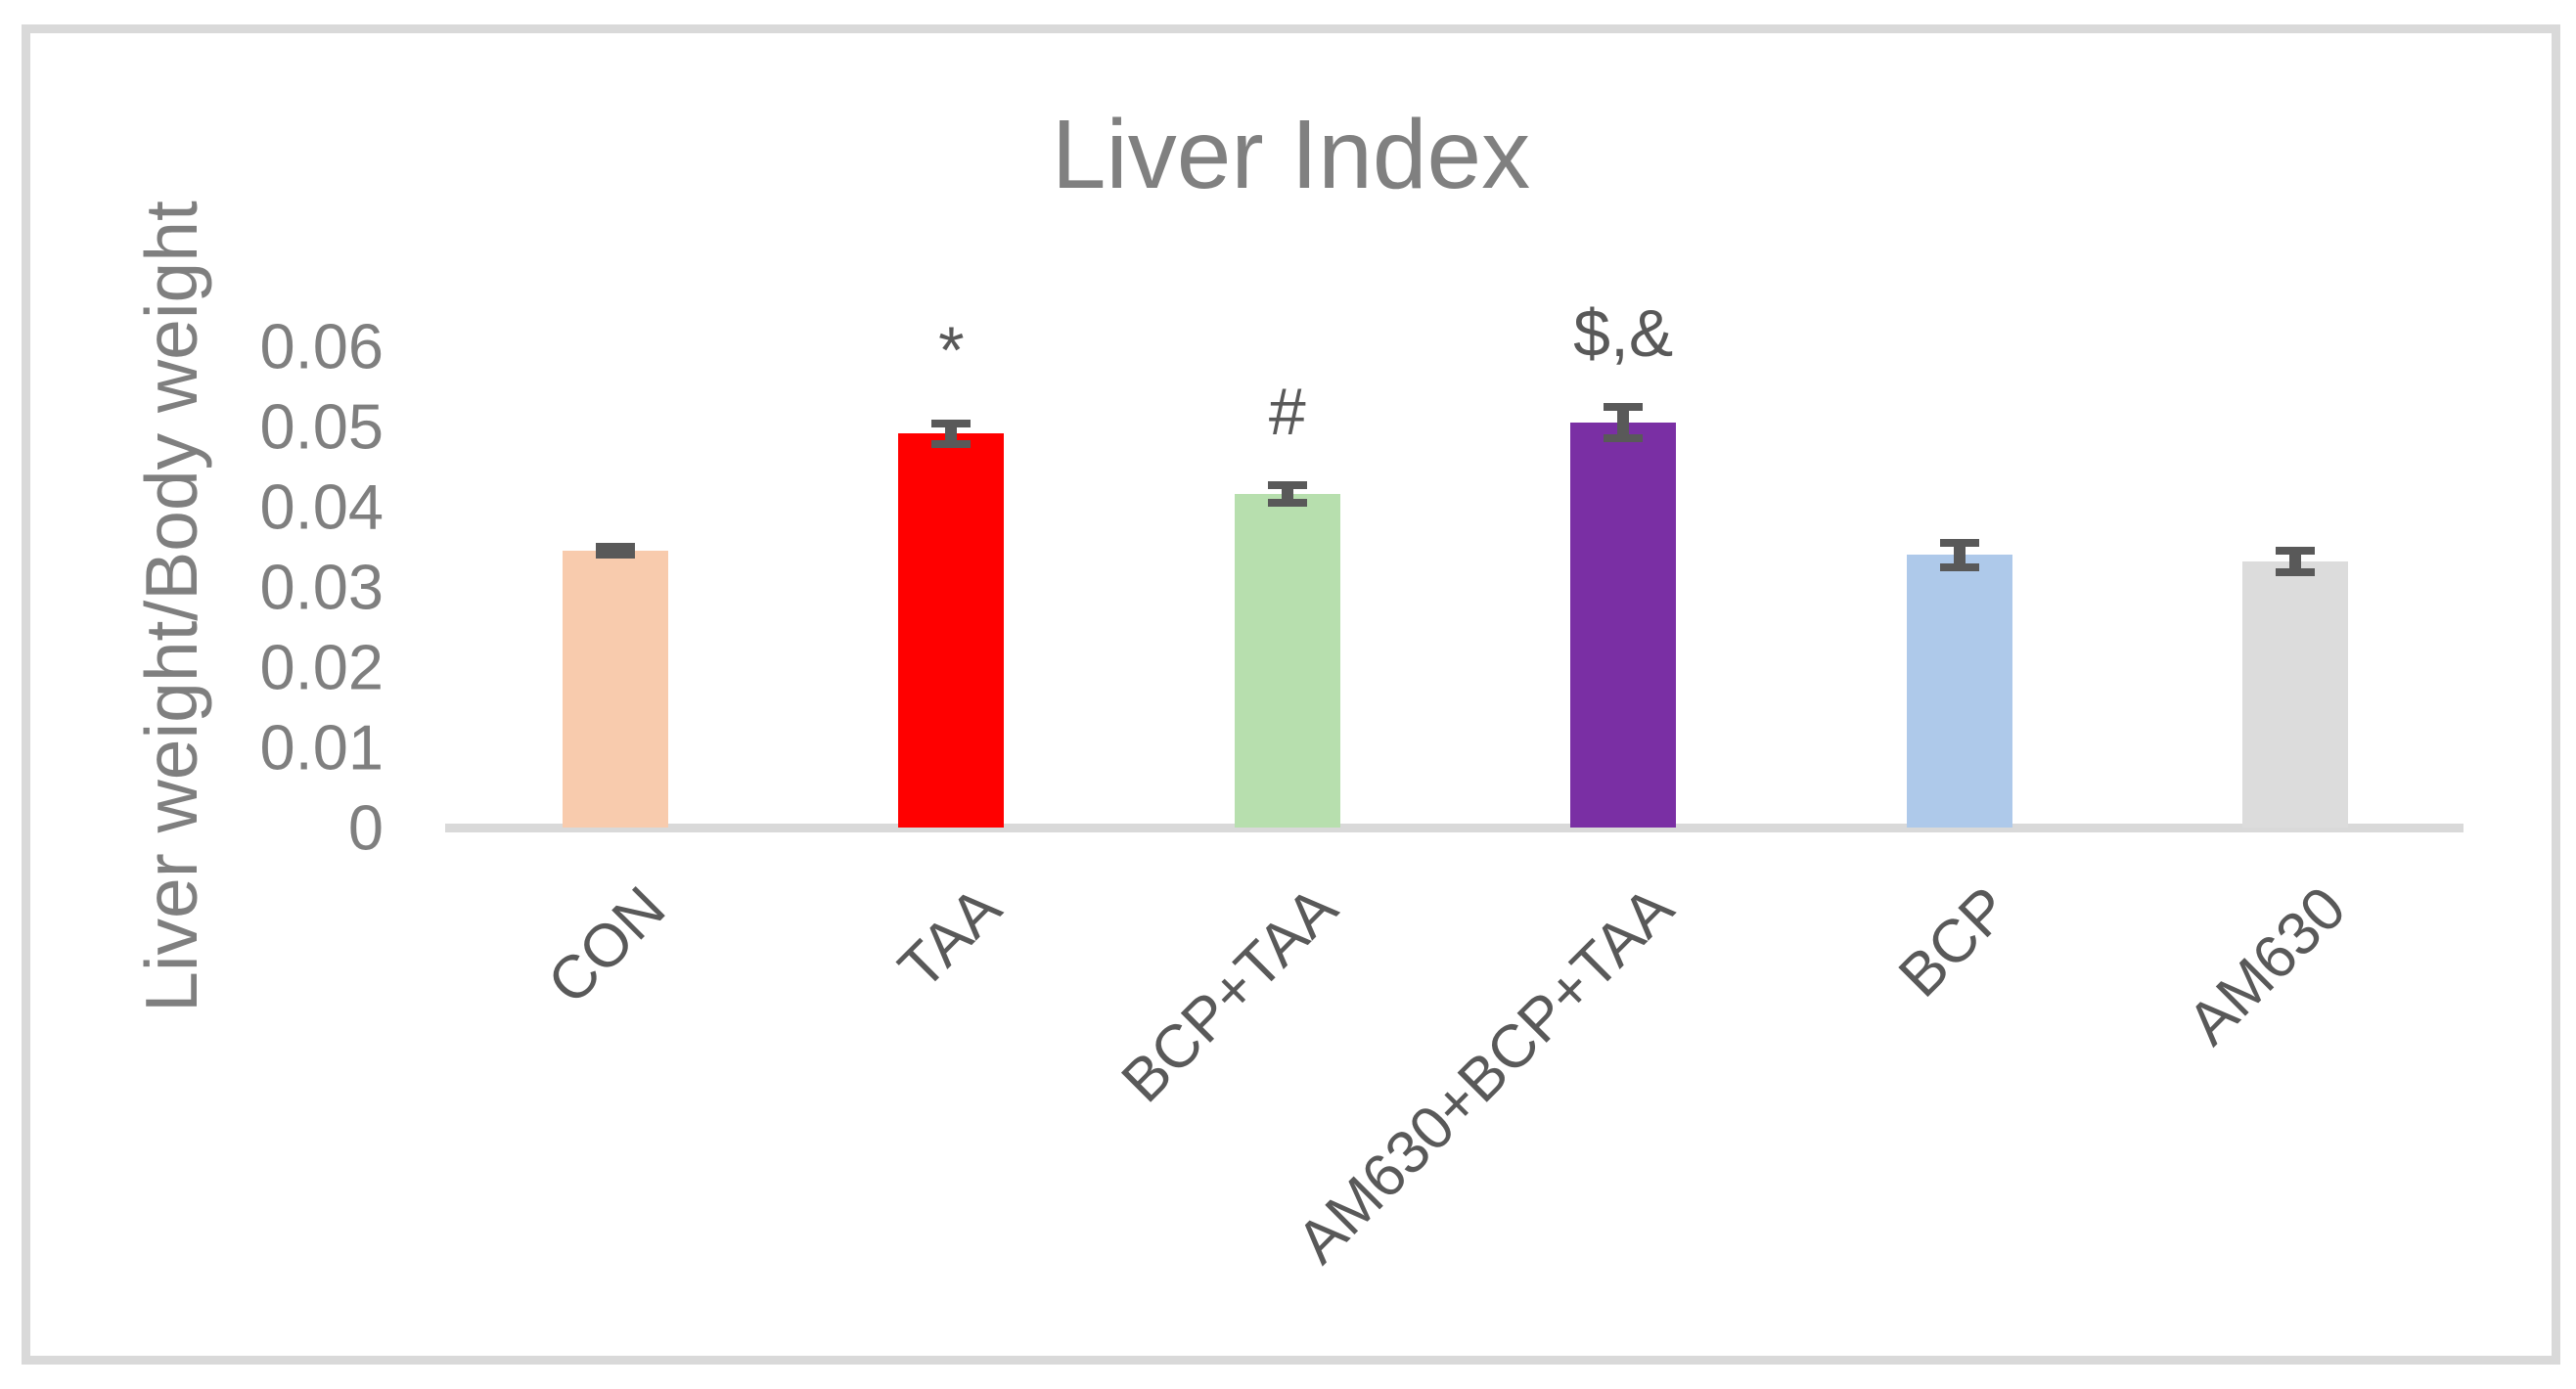 The image size is (2576, 1389). I want to click on y-tick-label: 0.05, so click(321, 427).